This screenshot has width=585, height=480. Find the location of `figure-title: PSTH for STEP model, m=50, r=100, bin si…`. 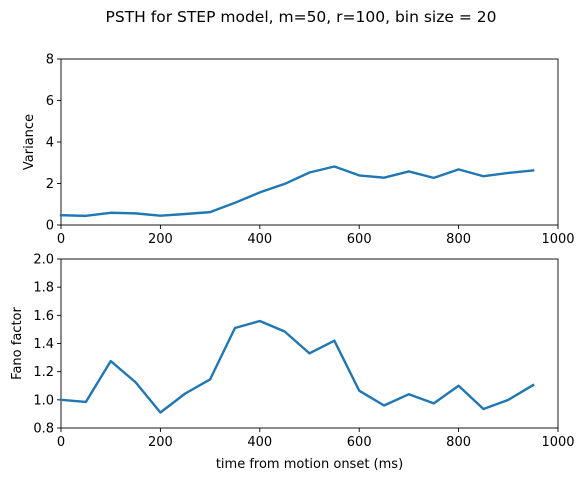

figure-title: PSTH for STEP model, m=50, r=100, bin si… is located at coordinates (301, 17).